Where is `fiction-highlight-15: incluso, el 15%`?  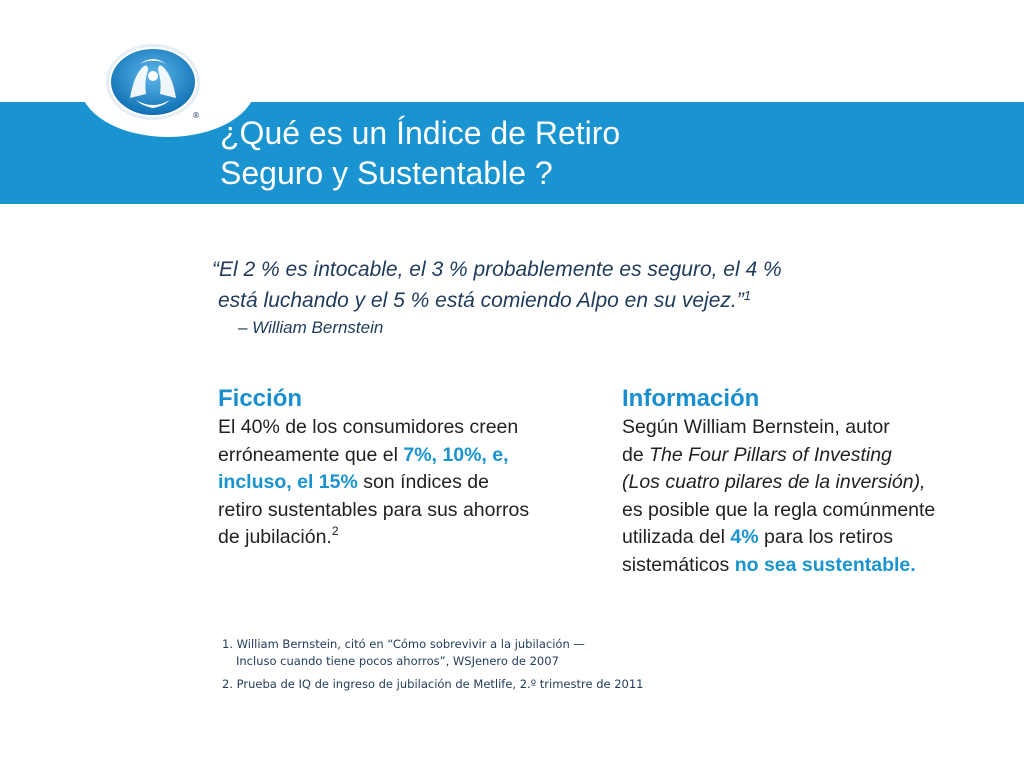 fiction-highlight-15: incluso, el 15% is located at coordinates (288, 482).